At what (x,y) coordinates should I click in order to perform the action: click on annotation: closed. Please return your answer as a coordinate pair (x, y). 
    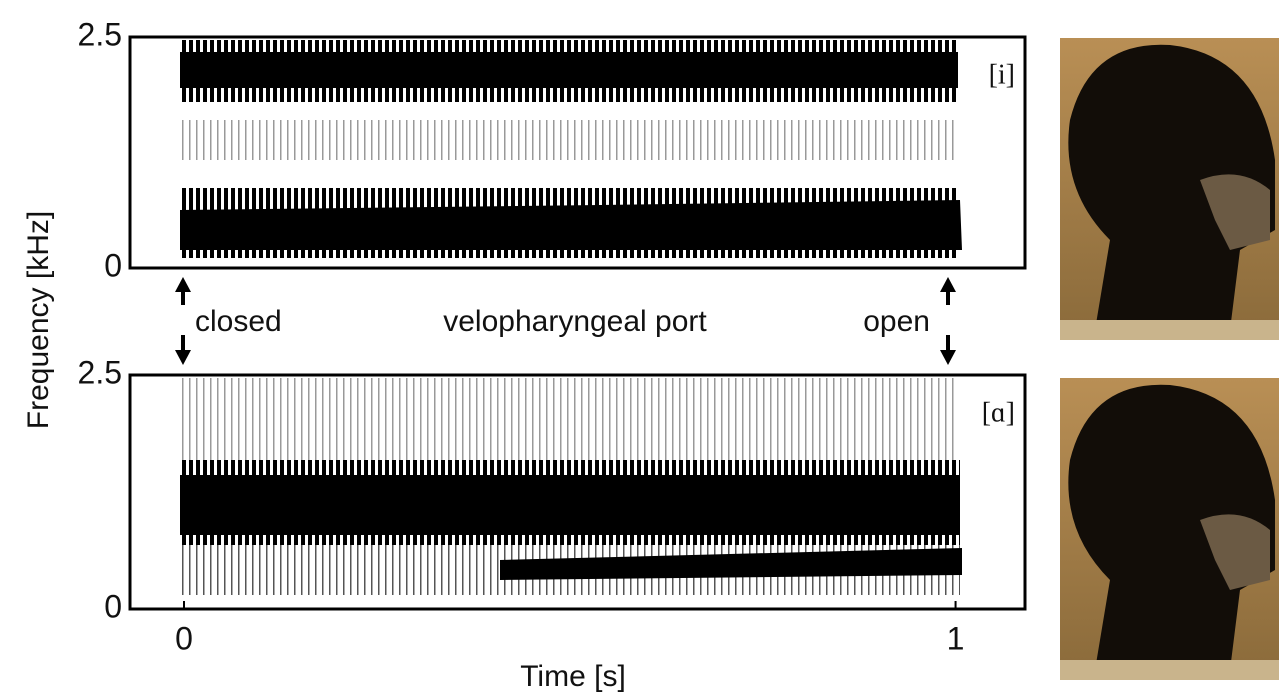
    Looking at the image, I should click on (238, 321).